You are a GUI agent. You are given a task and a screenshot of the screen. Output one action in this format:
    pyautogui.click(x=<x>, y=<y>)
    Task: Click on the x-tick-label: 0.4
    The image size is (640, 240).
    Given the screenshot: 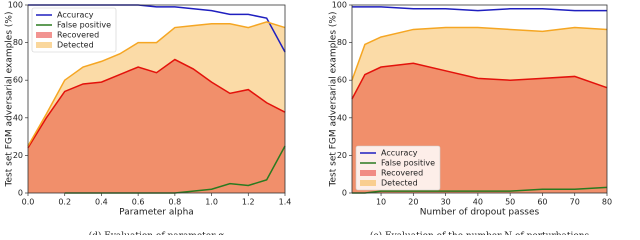 What is the action you would take?
    pyautogui.click(x=101, y=202)
    